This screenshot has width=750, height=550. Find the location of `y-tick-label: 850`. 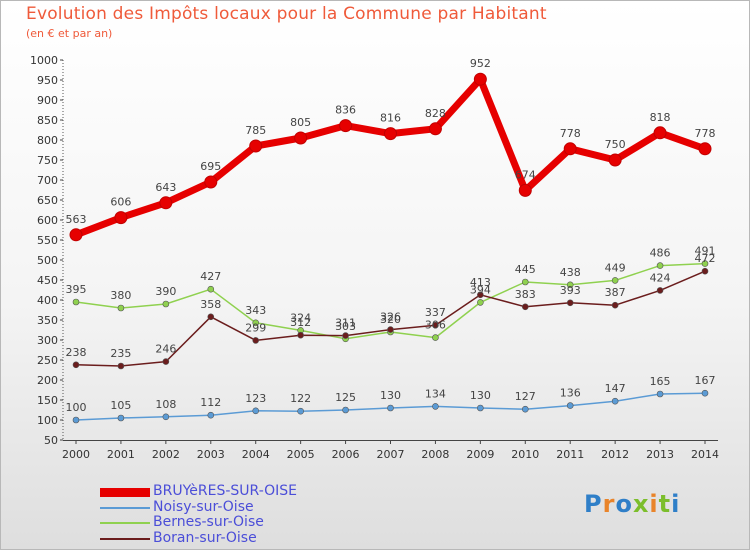

y-tick-label: 850 is located at coordinates (47, 120).